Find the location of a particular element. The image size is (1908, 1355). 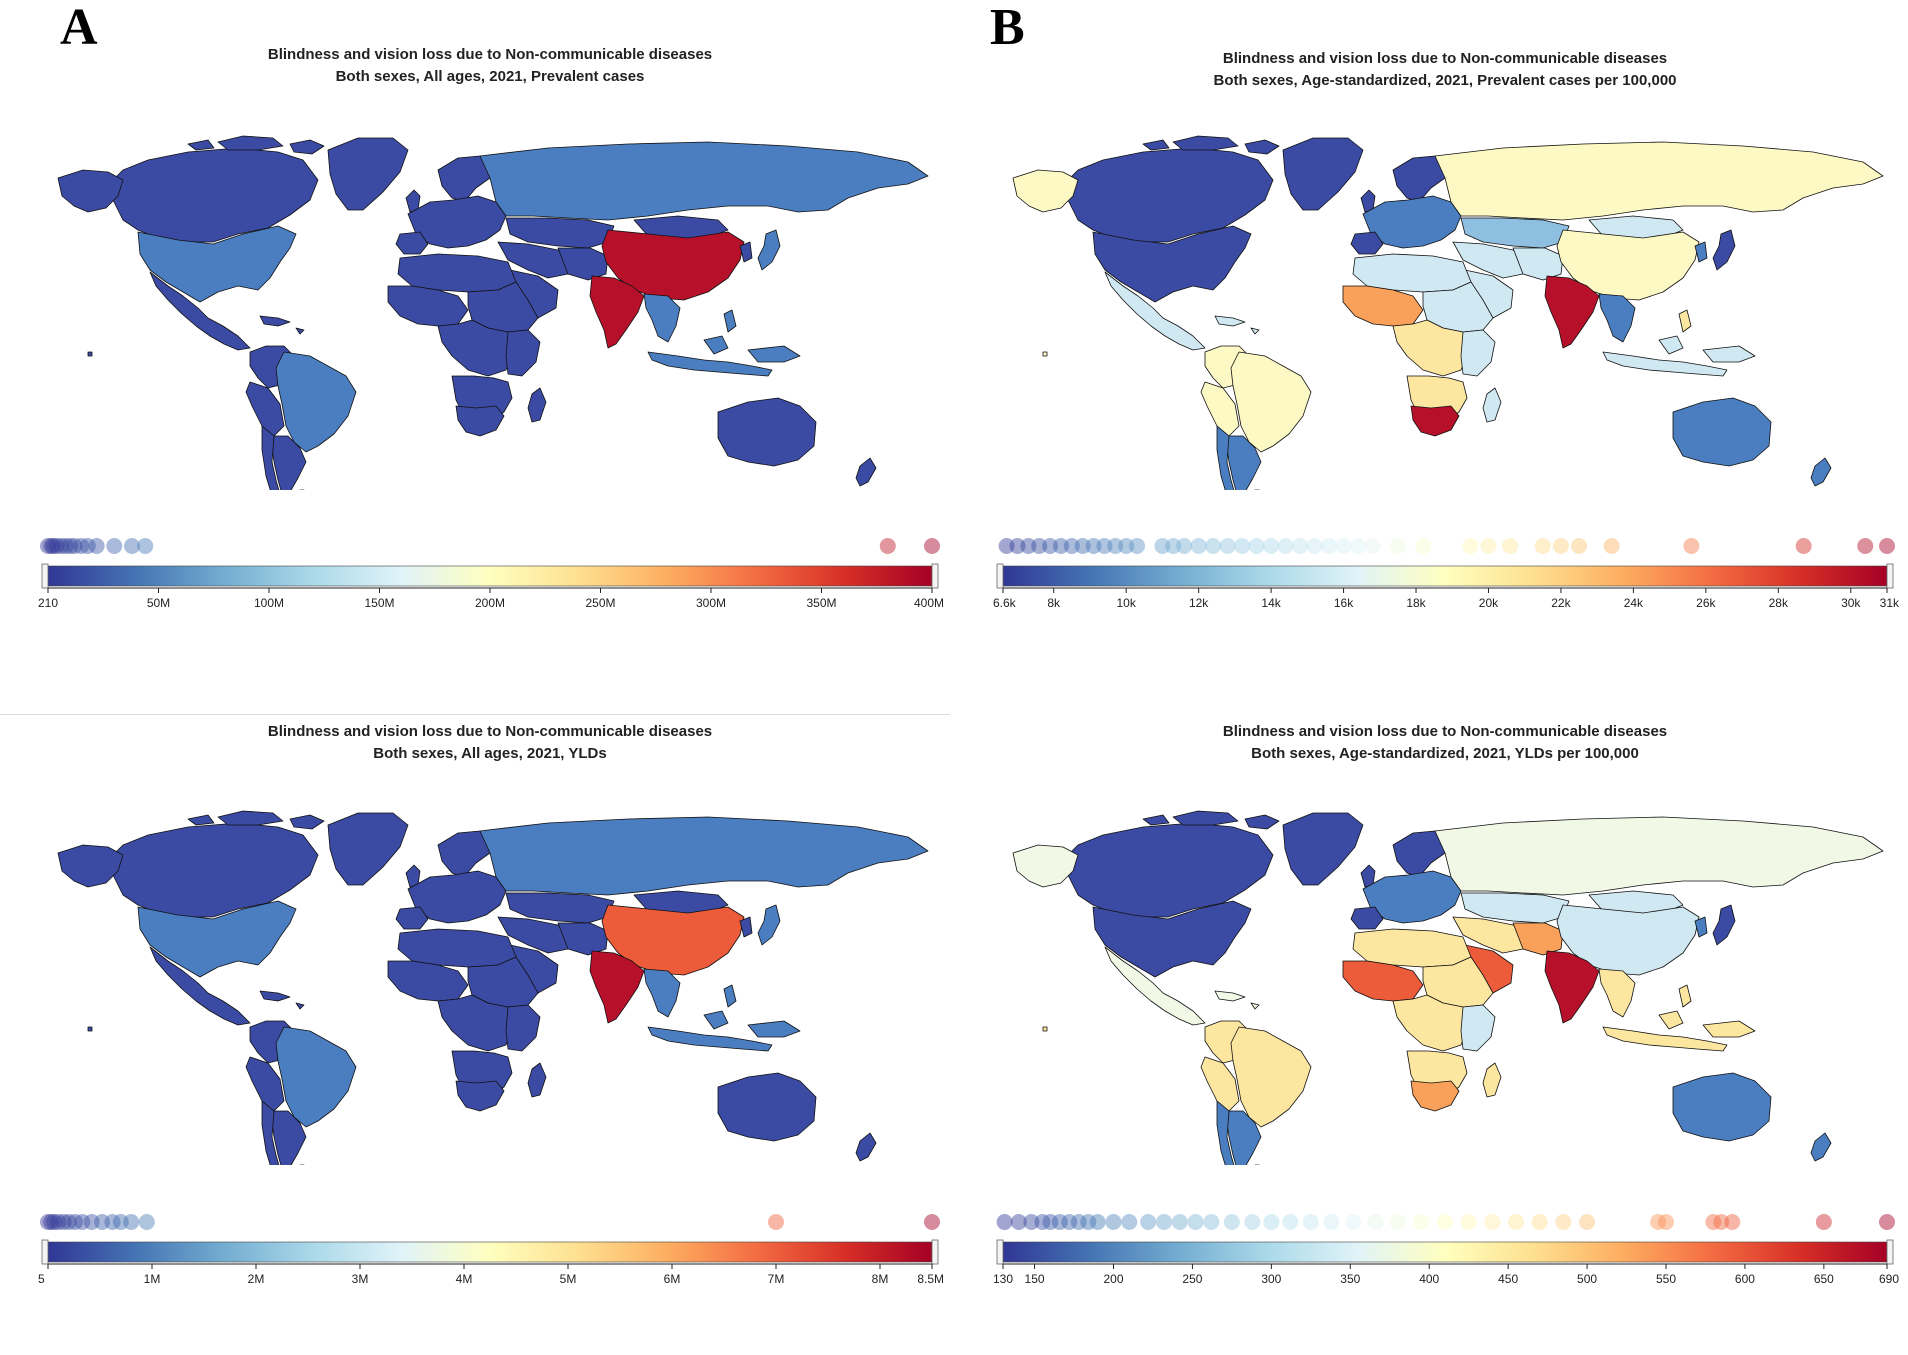

region-korea is located at coordinates (1701, 252).